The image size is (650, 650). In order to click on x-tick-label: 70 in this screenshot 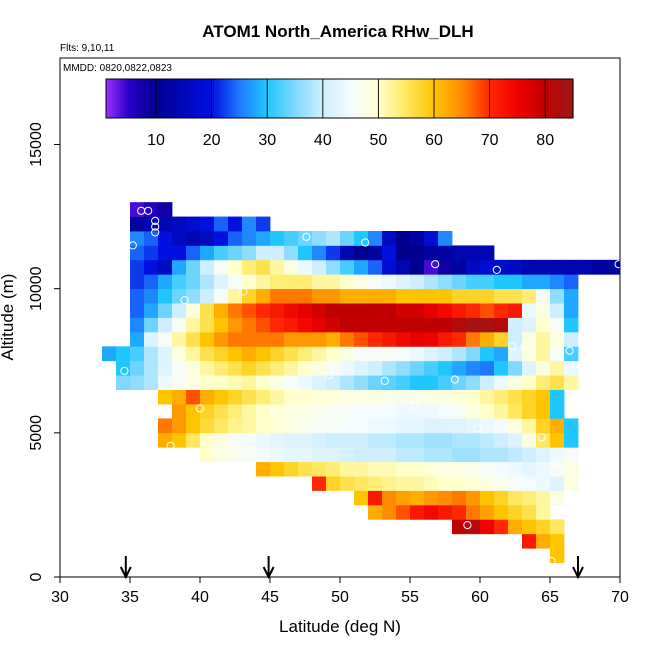, I will do `click(620, 597)`.